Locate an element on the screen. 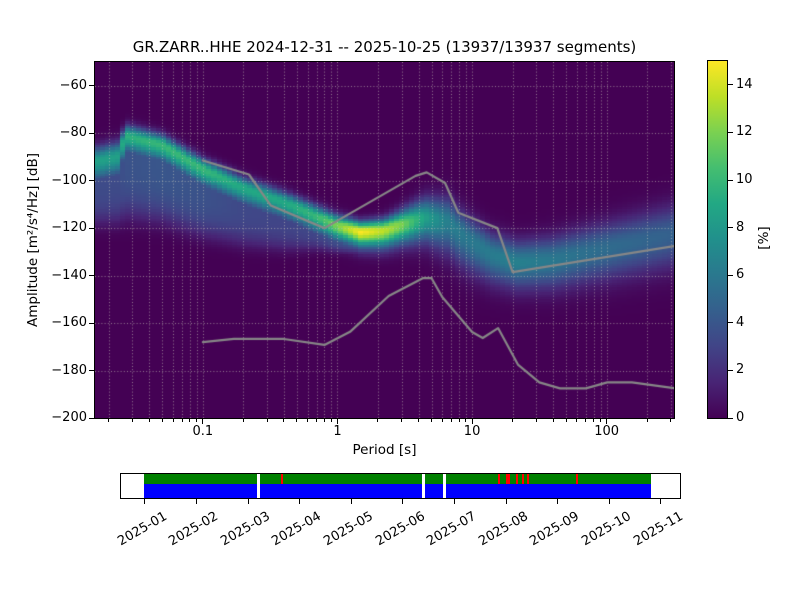  timeline-month-label: 2025-10 is located at coordinates (606, 529).